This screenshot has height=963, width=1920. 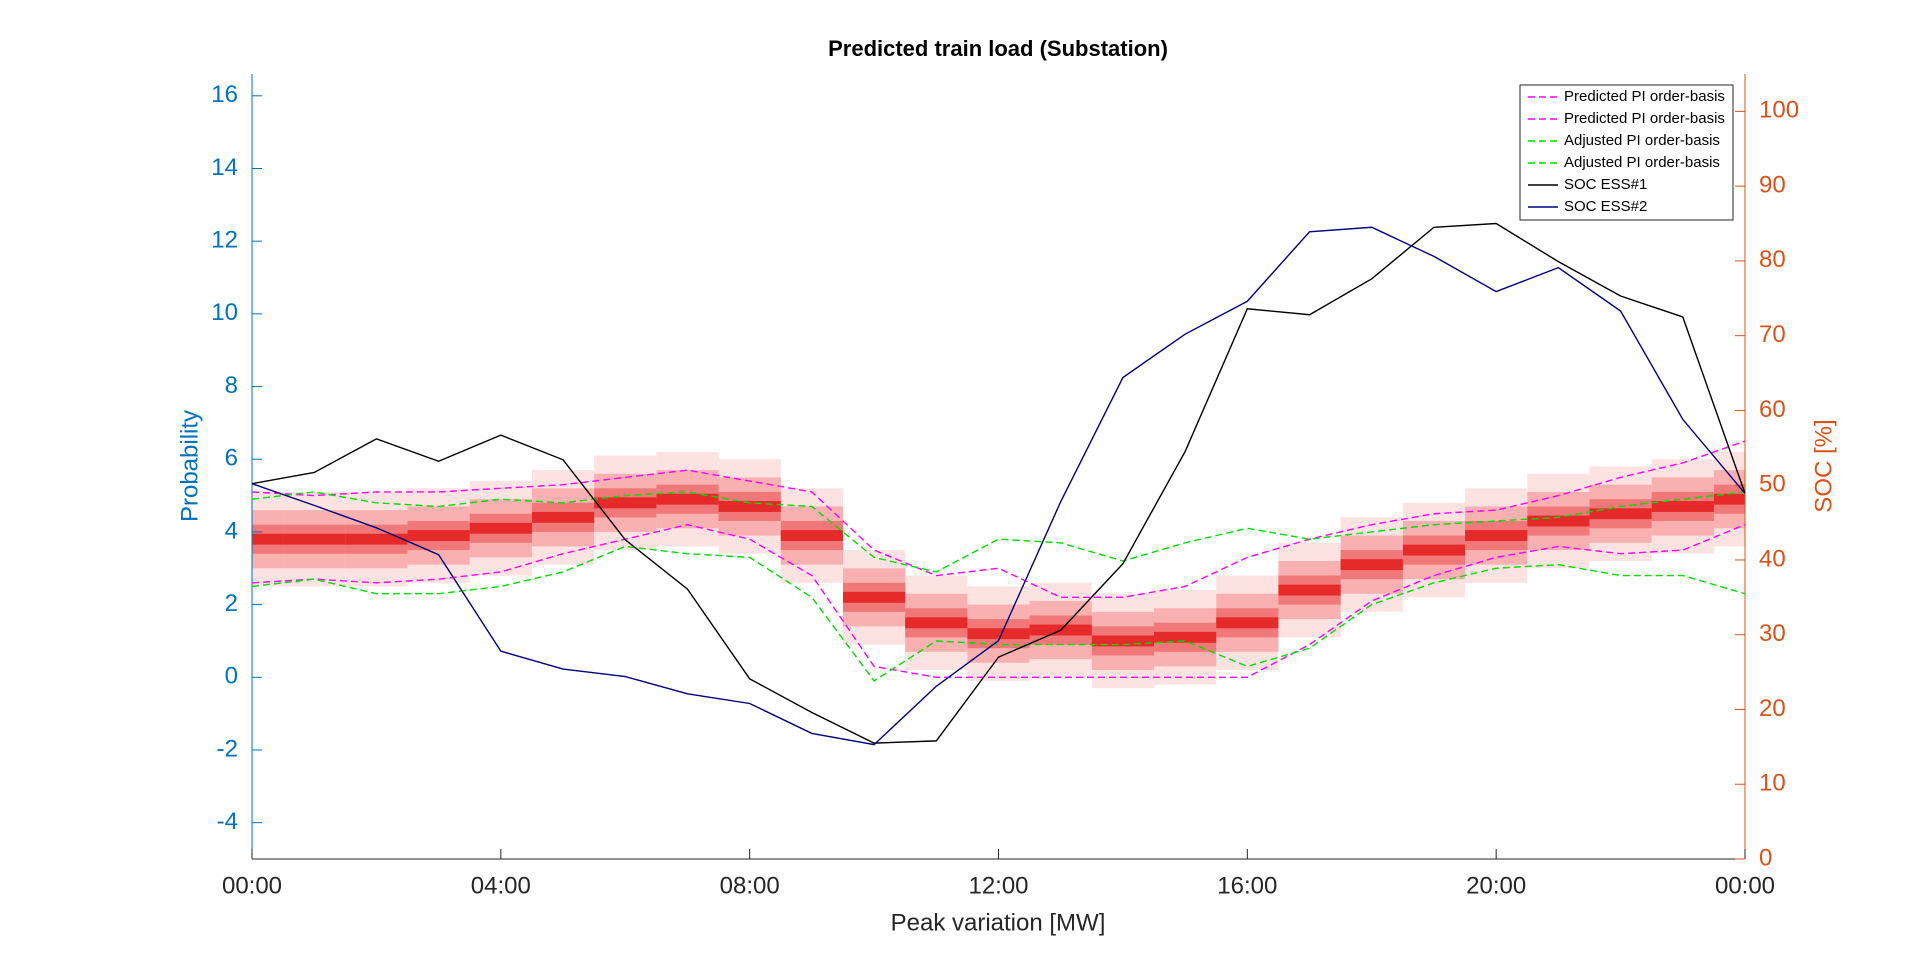 I want to click on legend-label: SOC ESS#1, so click(x=1605, y=184).